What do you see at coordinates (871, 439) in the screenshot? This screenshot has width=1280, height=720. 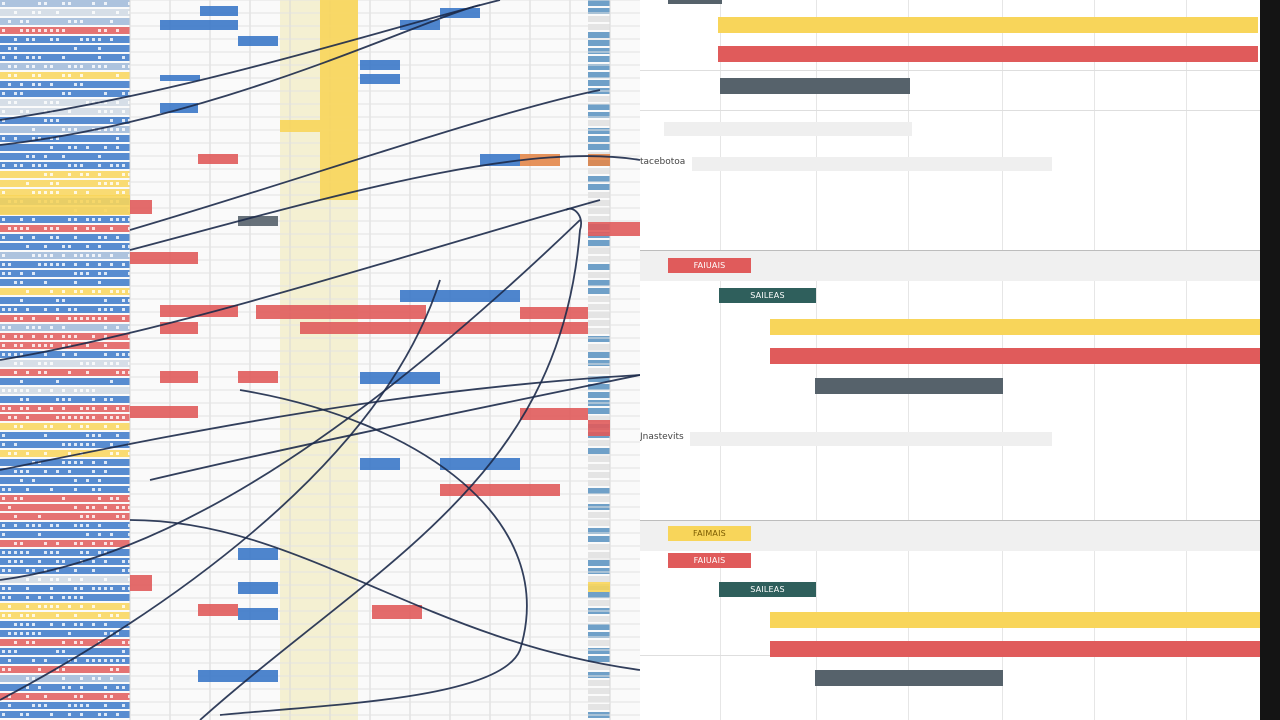 I see `timeline-bar-placeholder` at bounding box center [871, 439].